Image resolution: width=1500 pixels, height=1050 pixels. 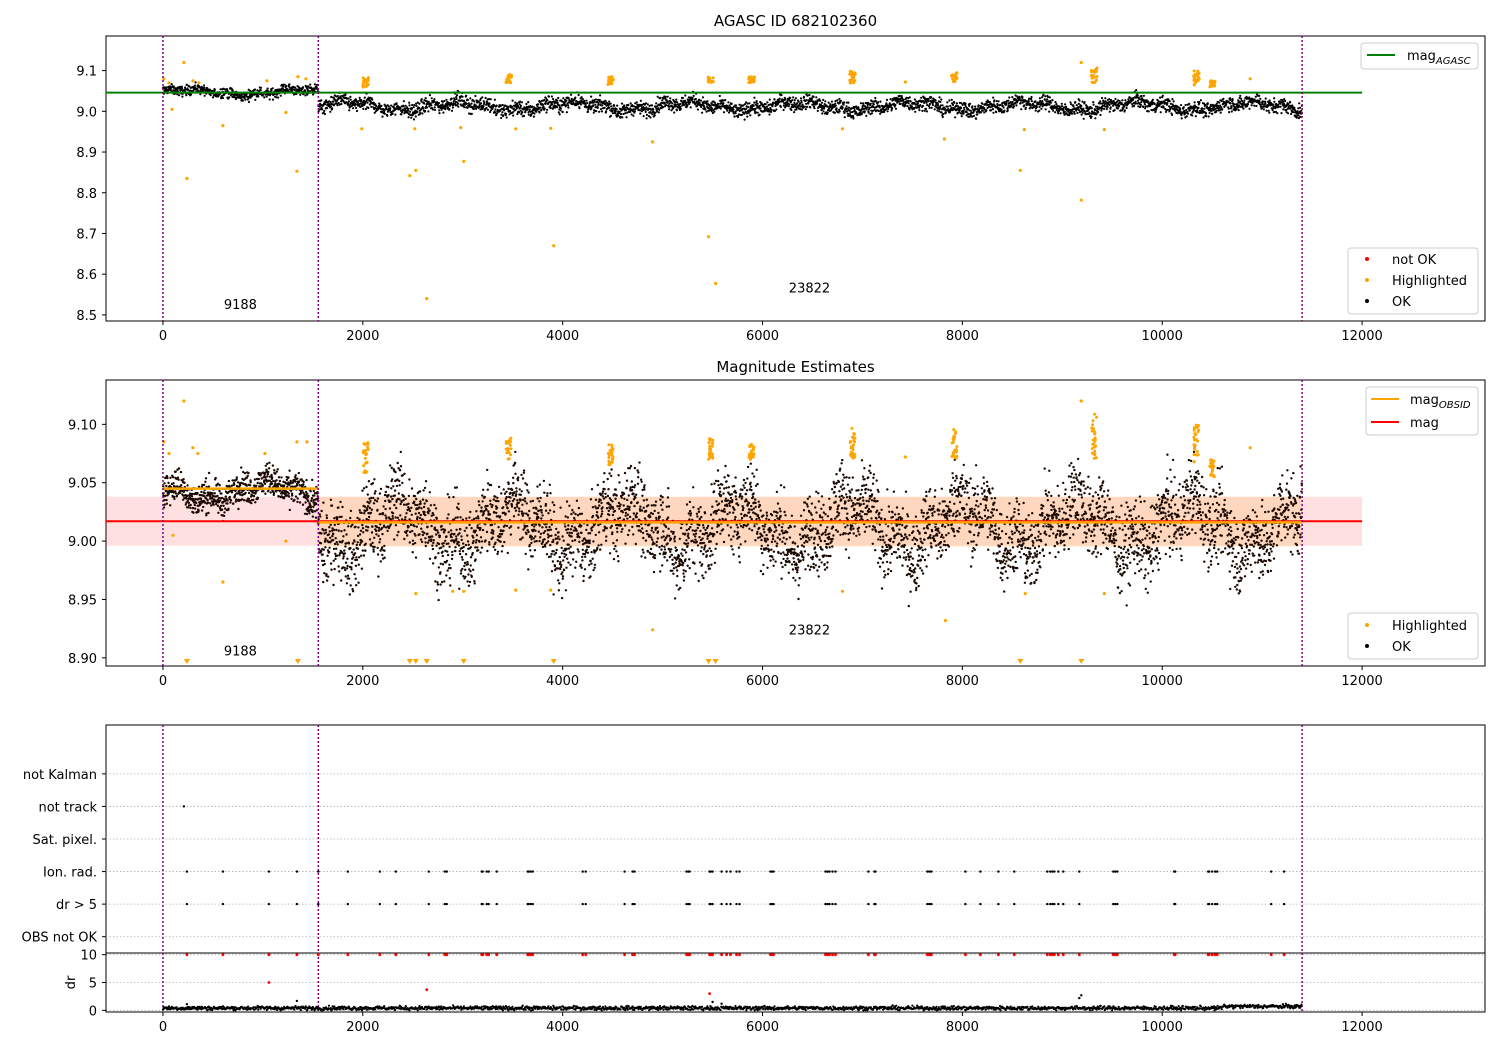 I want to click on y-tick-label: 9.1, so click(x=86, y=72).